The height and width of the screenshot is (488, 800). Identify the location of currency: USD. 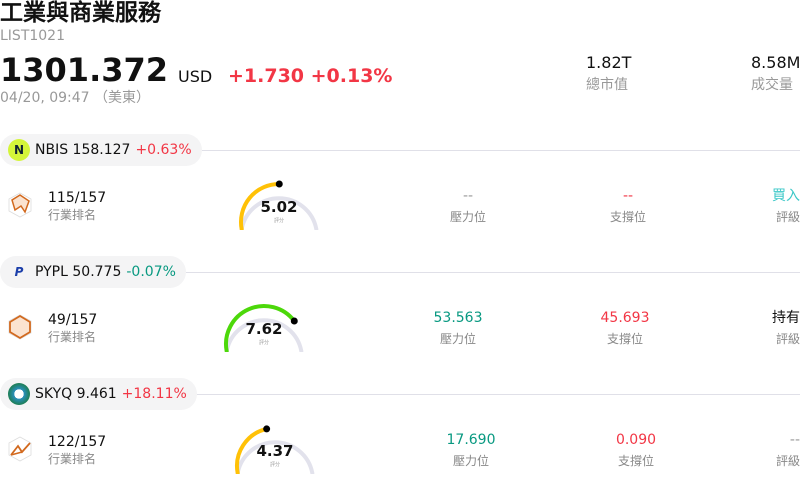
(195, 76).